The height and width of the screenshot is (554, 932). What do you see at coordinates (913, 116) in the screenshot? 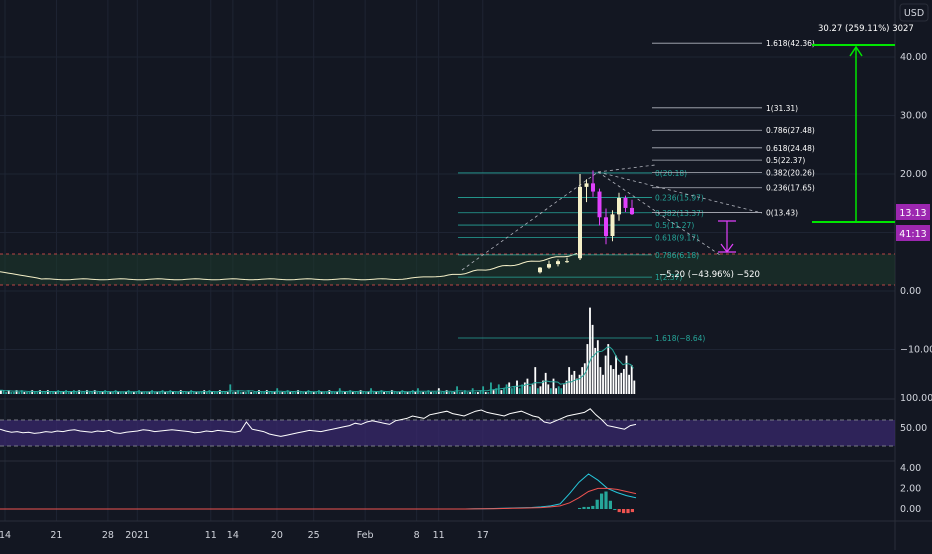
I see `price-tick-label: 30.00` at bounding box center [913, 116].